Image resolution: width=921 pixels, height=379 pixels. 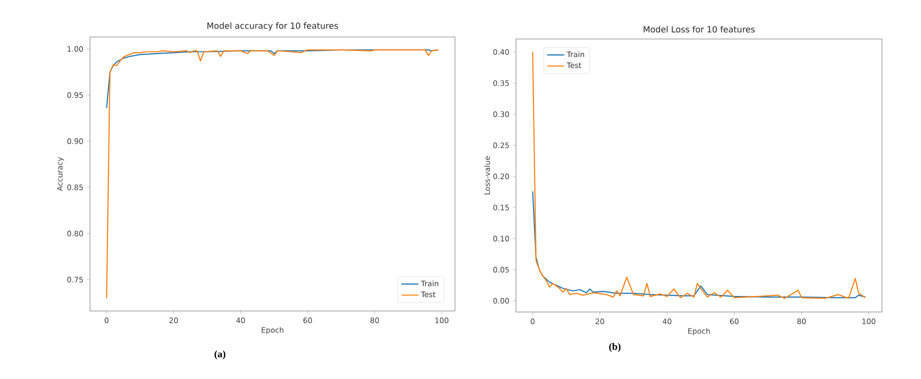 I want to click on chart-title: Model Loss for 10 features, so click(x=699, y=29).